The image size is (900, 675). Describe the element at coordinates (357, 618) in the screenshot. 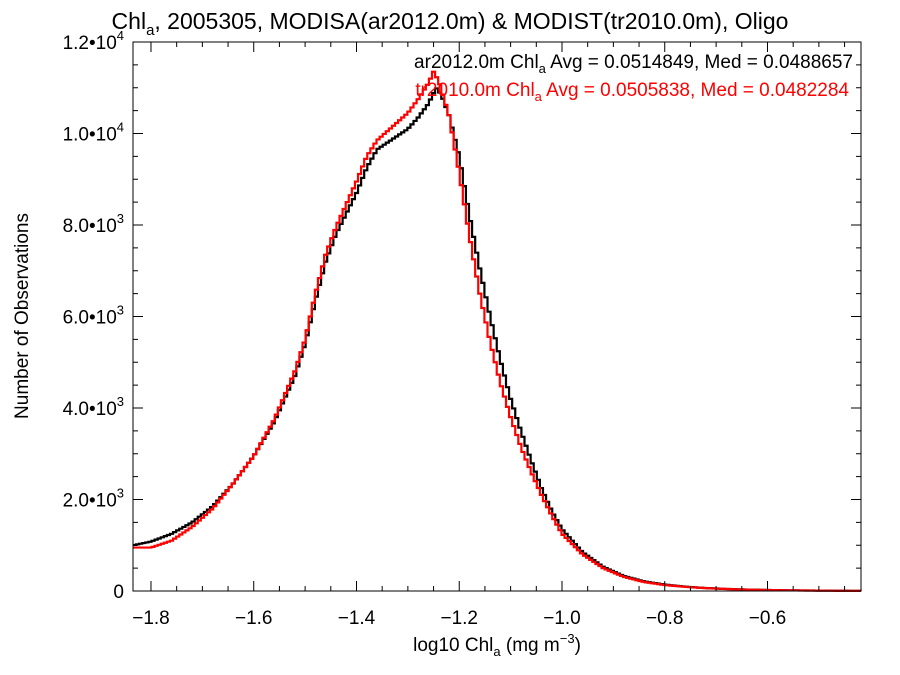

I see `x-tick-label: −1.4` at that location.